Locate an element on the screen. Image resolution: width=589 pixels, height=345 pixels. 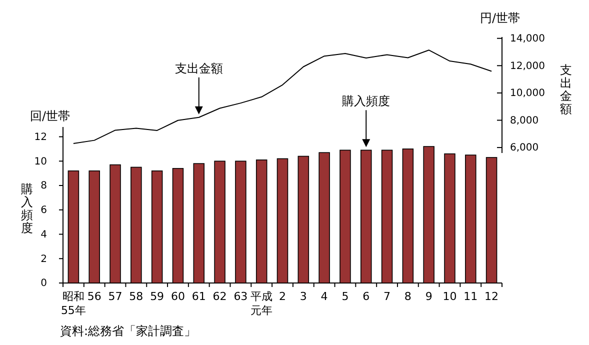
y-tick-label: 4 is located at coordinates (43, 234).